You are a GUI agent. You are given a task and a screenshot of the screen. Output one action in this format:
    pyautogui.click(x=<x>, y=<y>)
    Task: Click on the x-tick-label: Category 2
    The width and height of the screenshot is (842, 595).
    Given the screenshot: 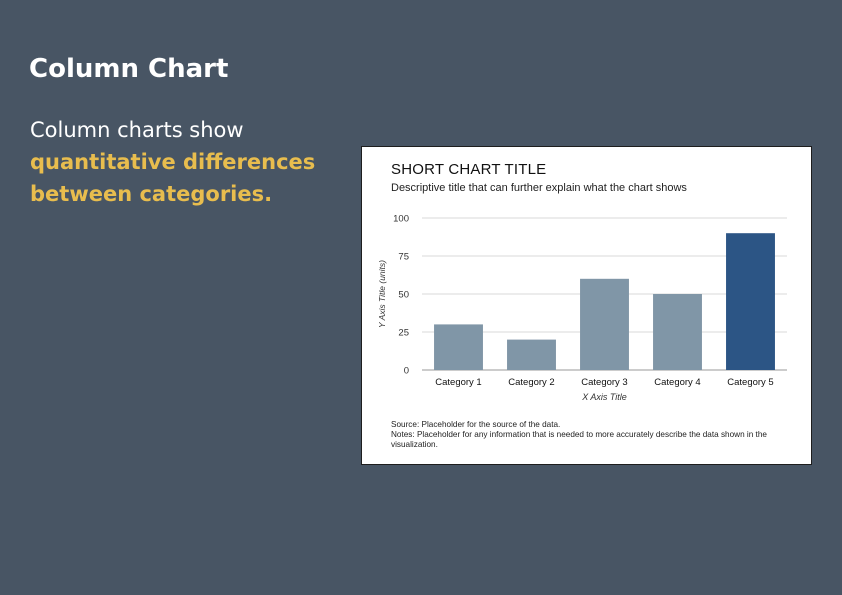 What is the action you would take?
    pyautogui.click(x=531, y=382)
    